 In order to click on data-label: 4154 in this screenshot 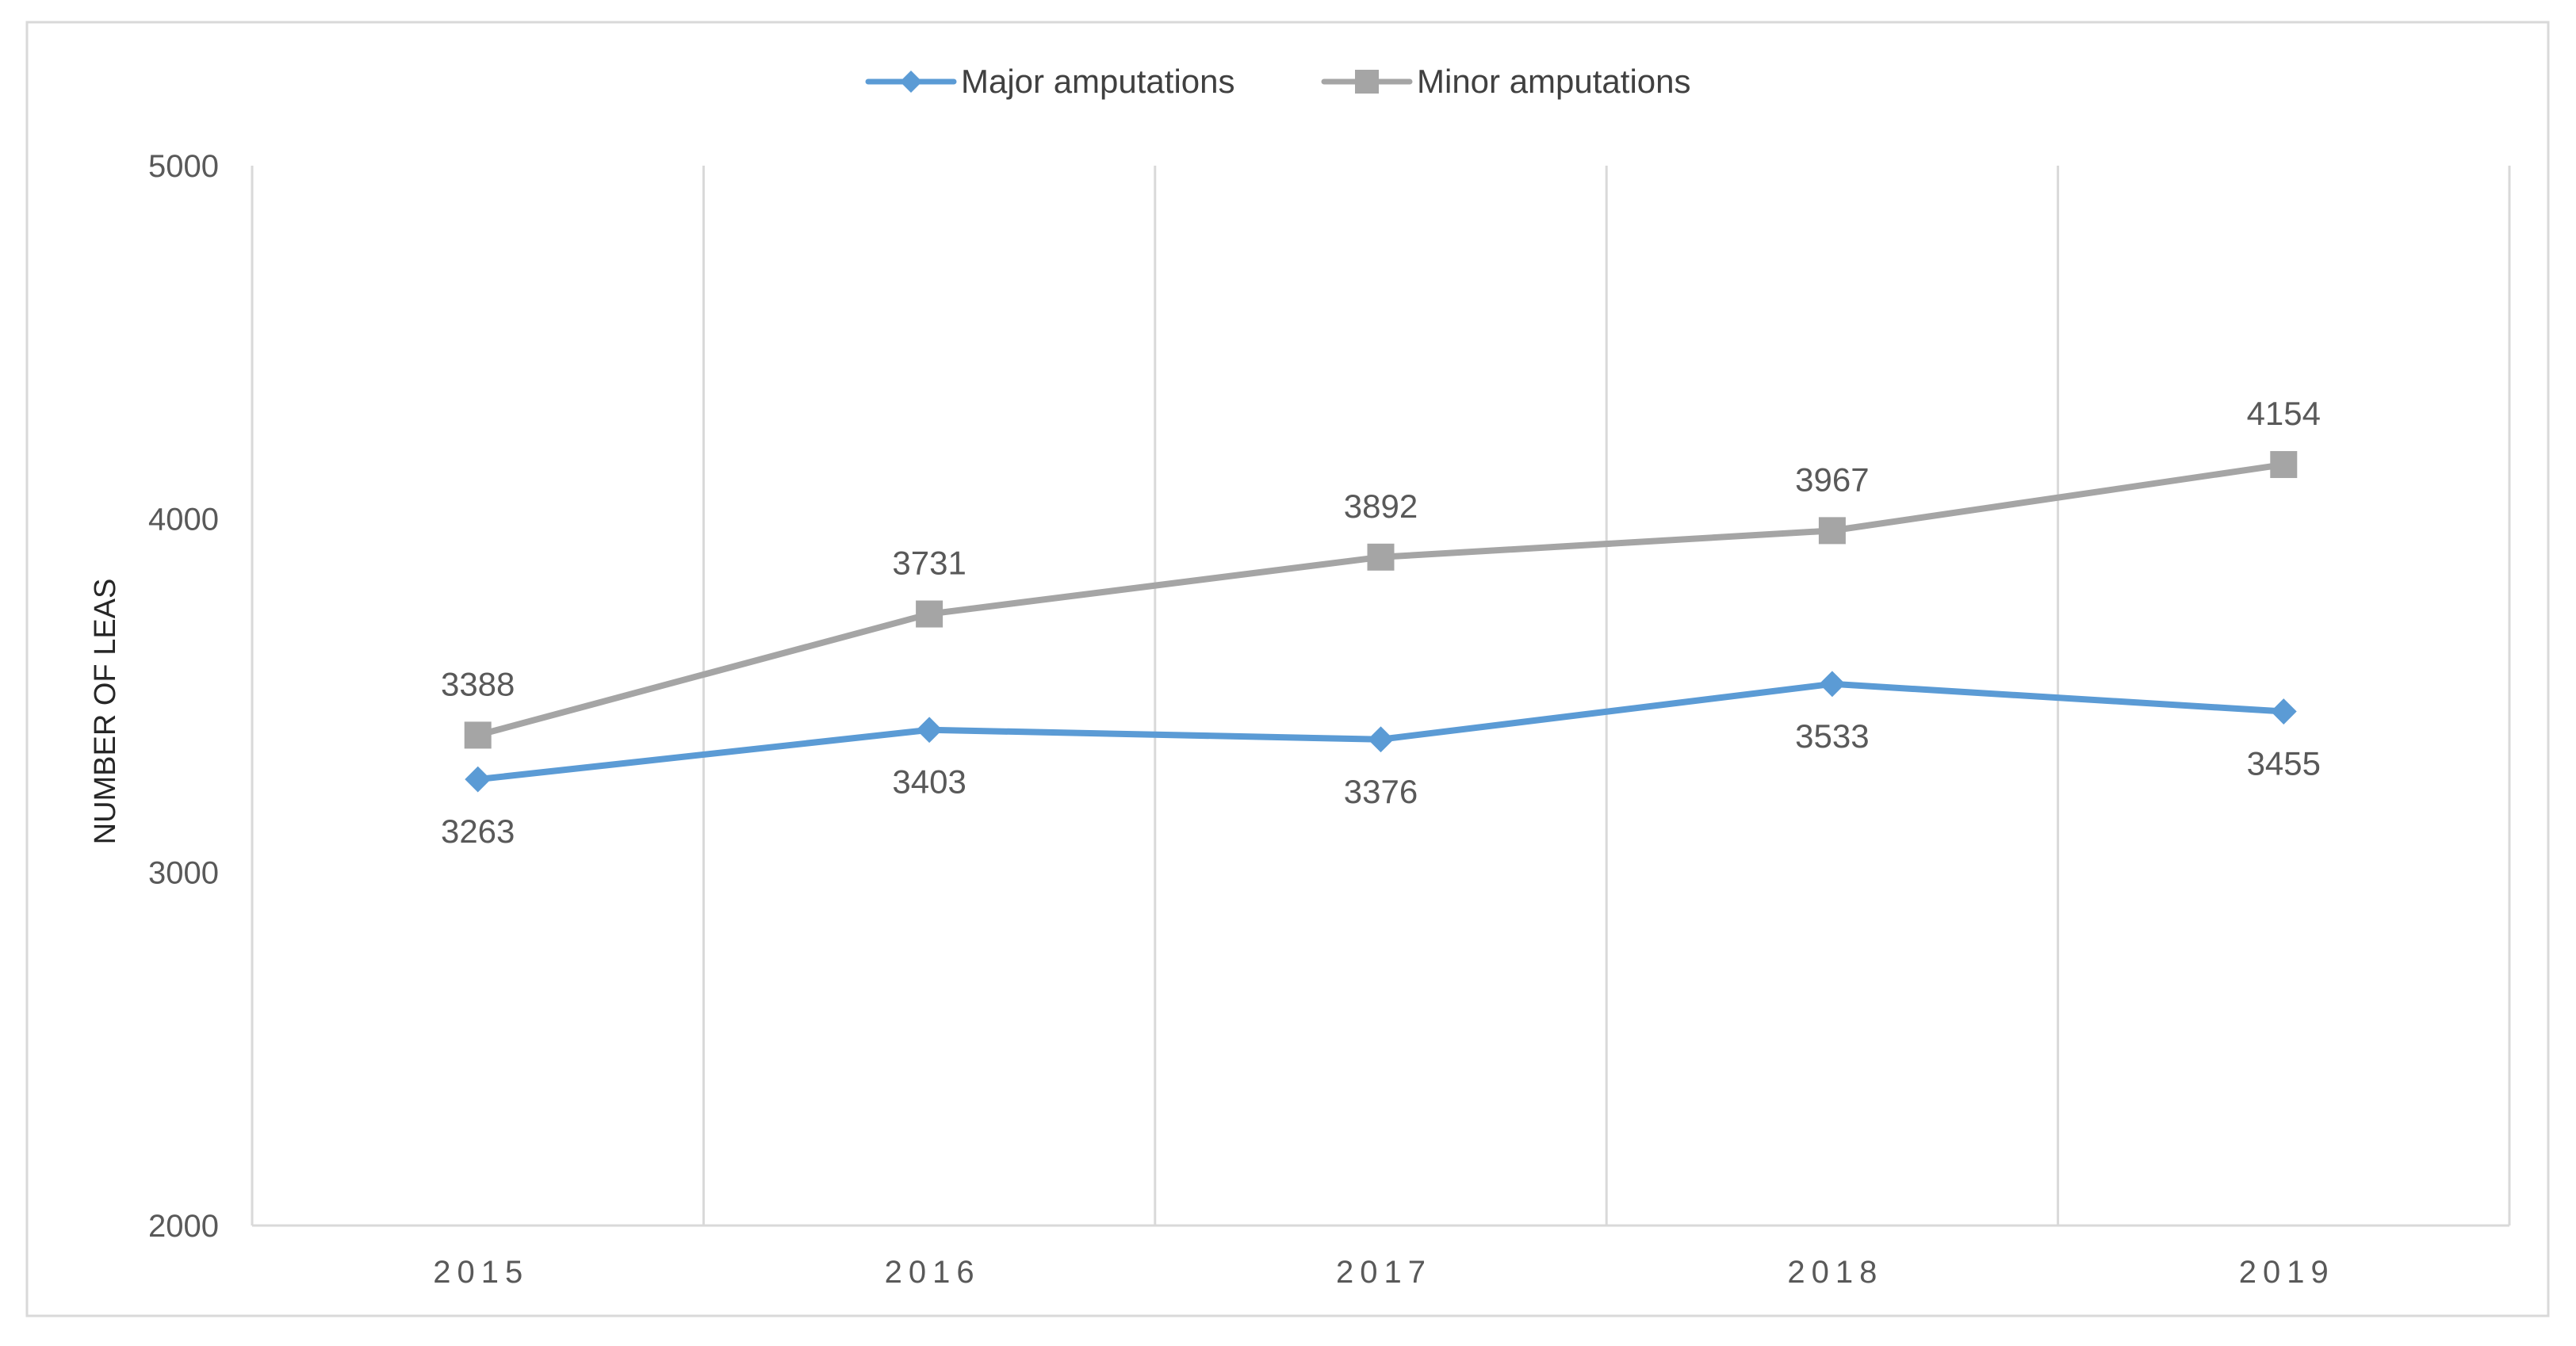, I will do `click(2284, 413)`.